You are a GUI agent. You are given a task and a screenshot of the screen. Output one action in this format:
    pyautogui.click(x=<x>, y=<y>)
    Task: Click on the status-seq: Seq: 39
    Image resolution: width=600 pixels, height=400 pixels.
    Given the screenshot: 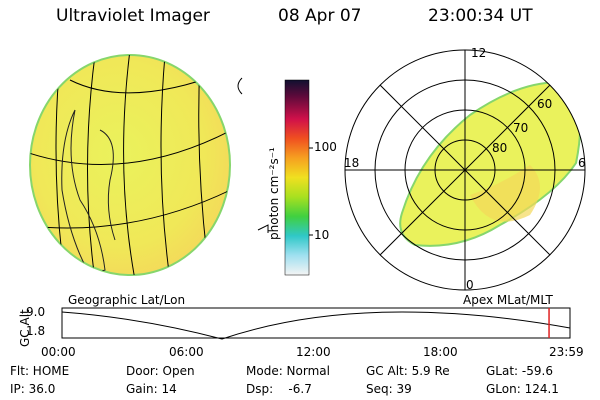 What is the action you would take?
    pyautogui.click(x=389, y=389)
    